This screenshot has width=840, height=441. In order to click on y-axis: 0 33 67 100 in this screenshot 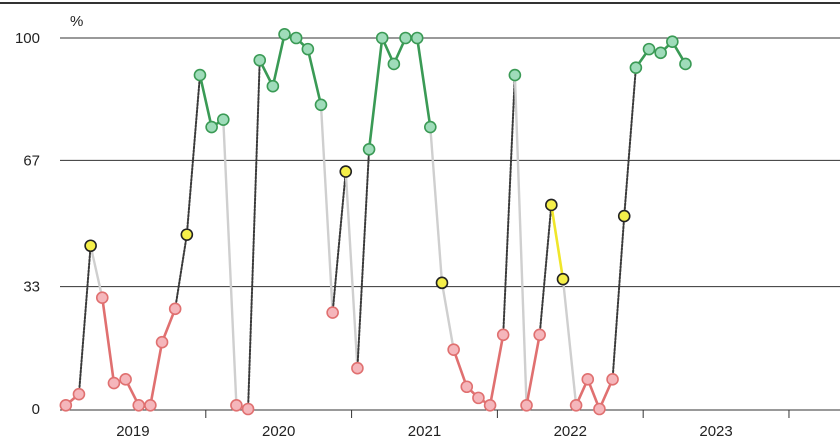, I will do `click(27, 224)`.